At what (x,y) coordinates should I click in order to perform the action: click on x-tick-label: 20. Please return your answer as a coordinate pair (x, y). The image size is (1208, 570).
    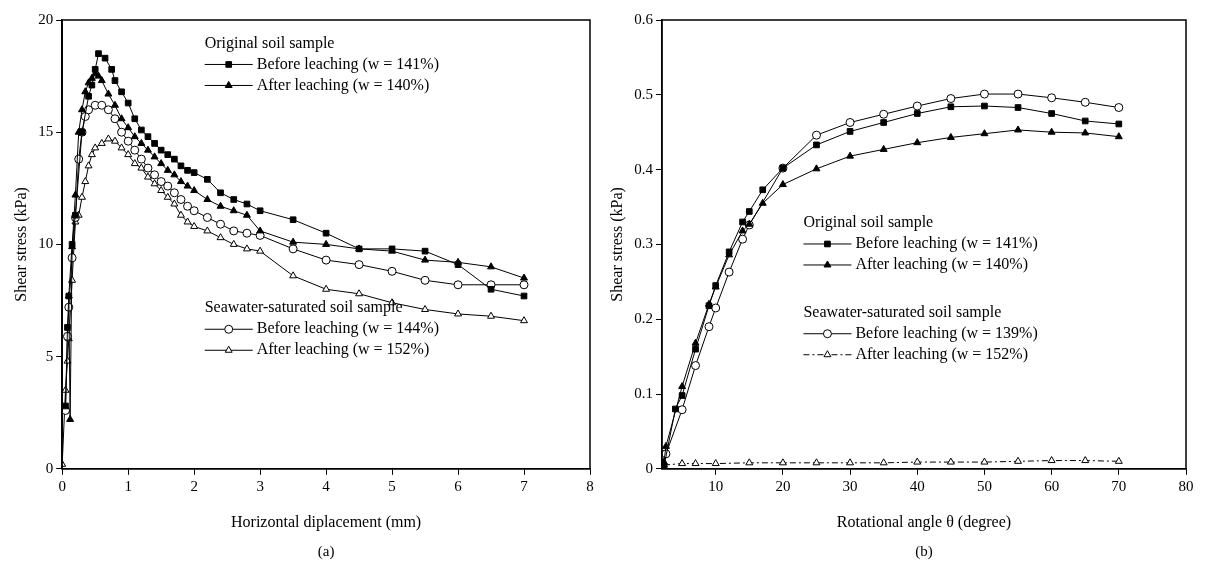
    Looking at the image, I should click on (783, 485).